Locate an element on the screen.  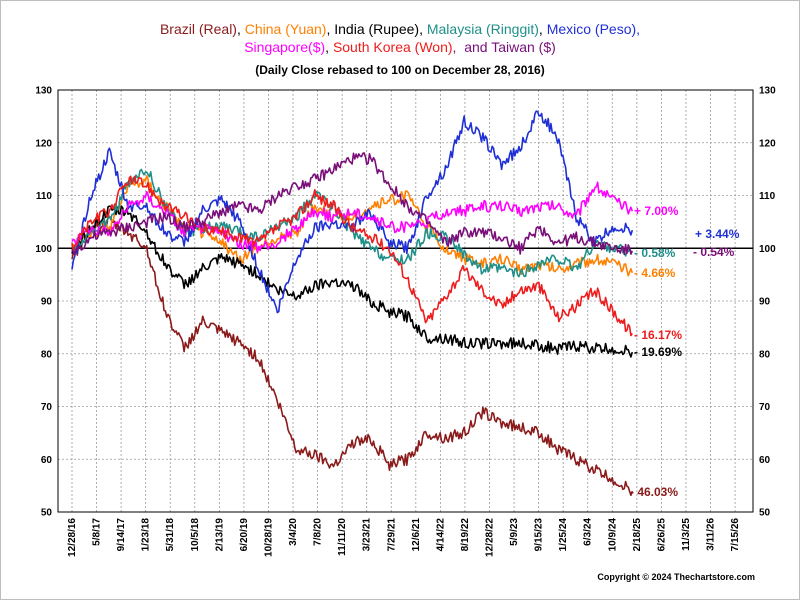
x-tick-label: 7/15/26 is located at coordinates (735, 535).